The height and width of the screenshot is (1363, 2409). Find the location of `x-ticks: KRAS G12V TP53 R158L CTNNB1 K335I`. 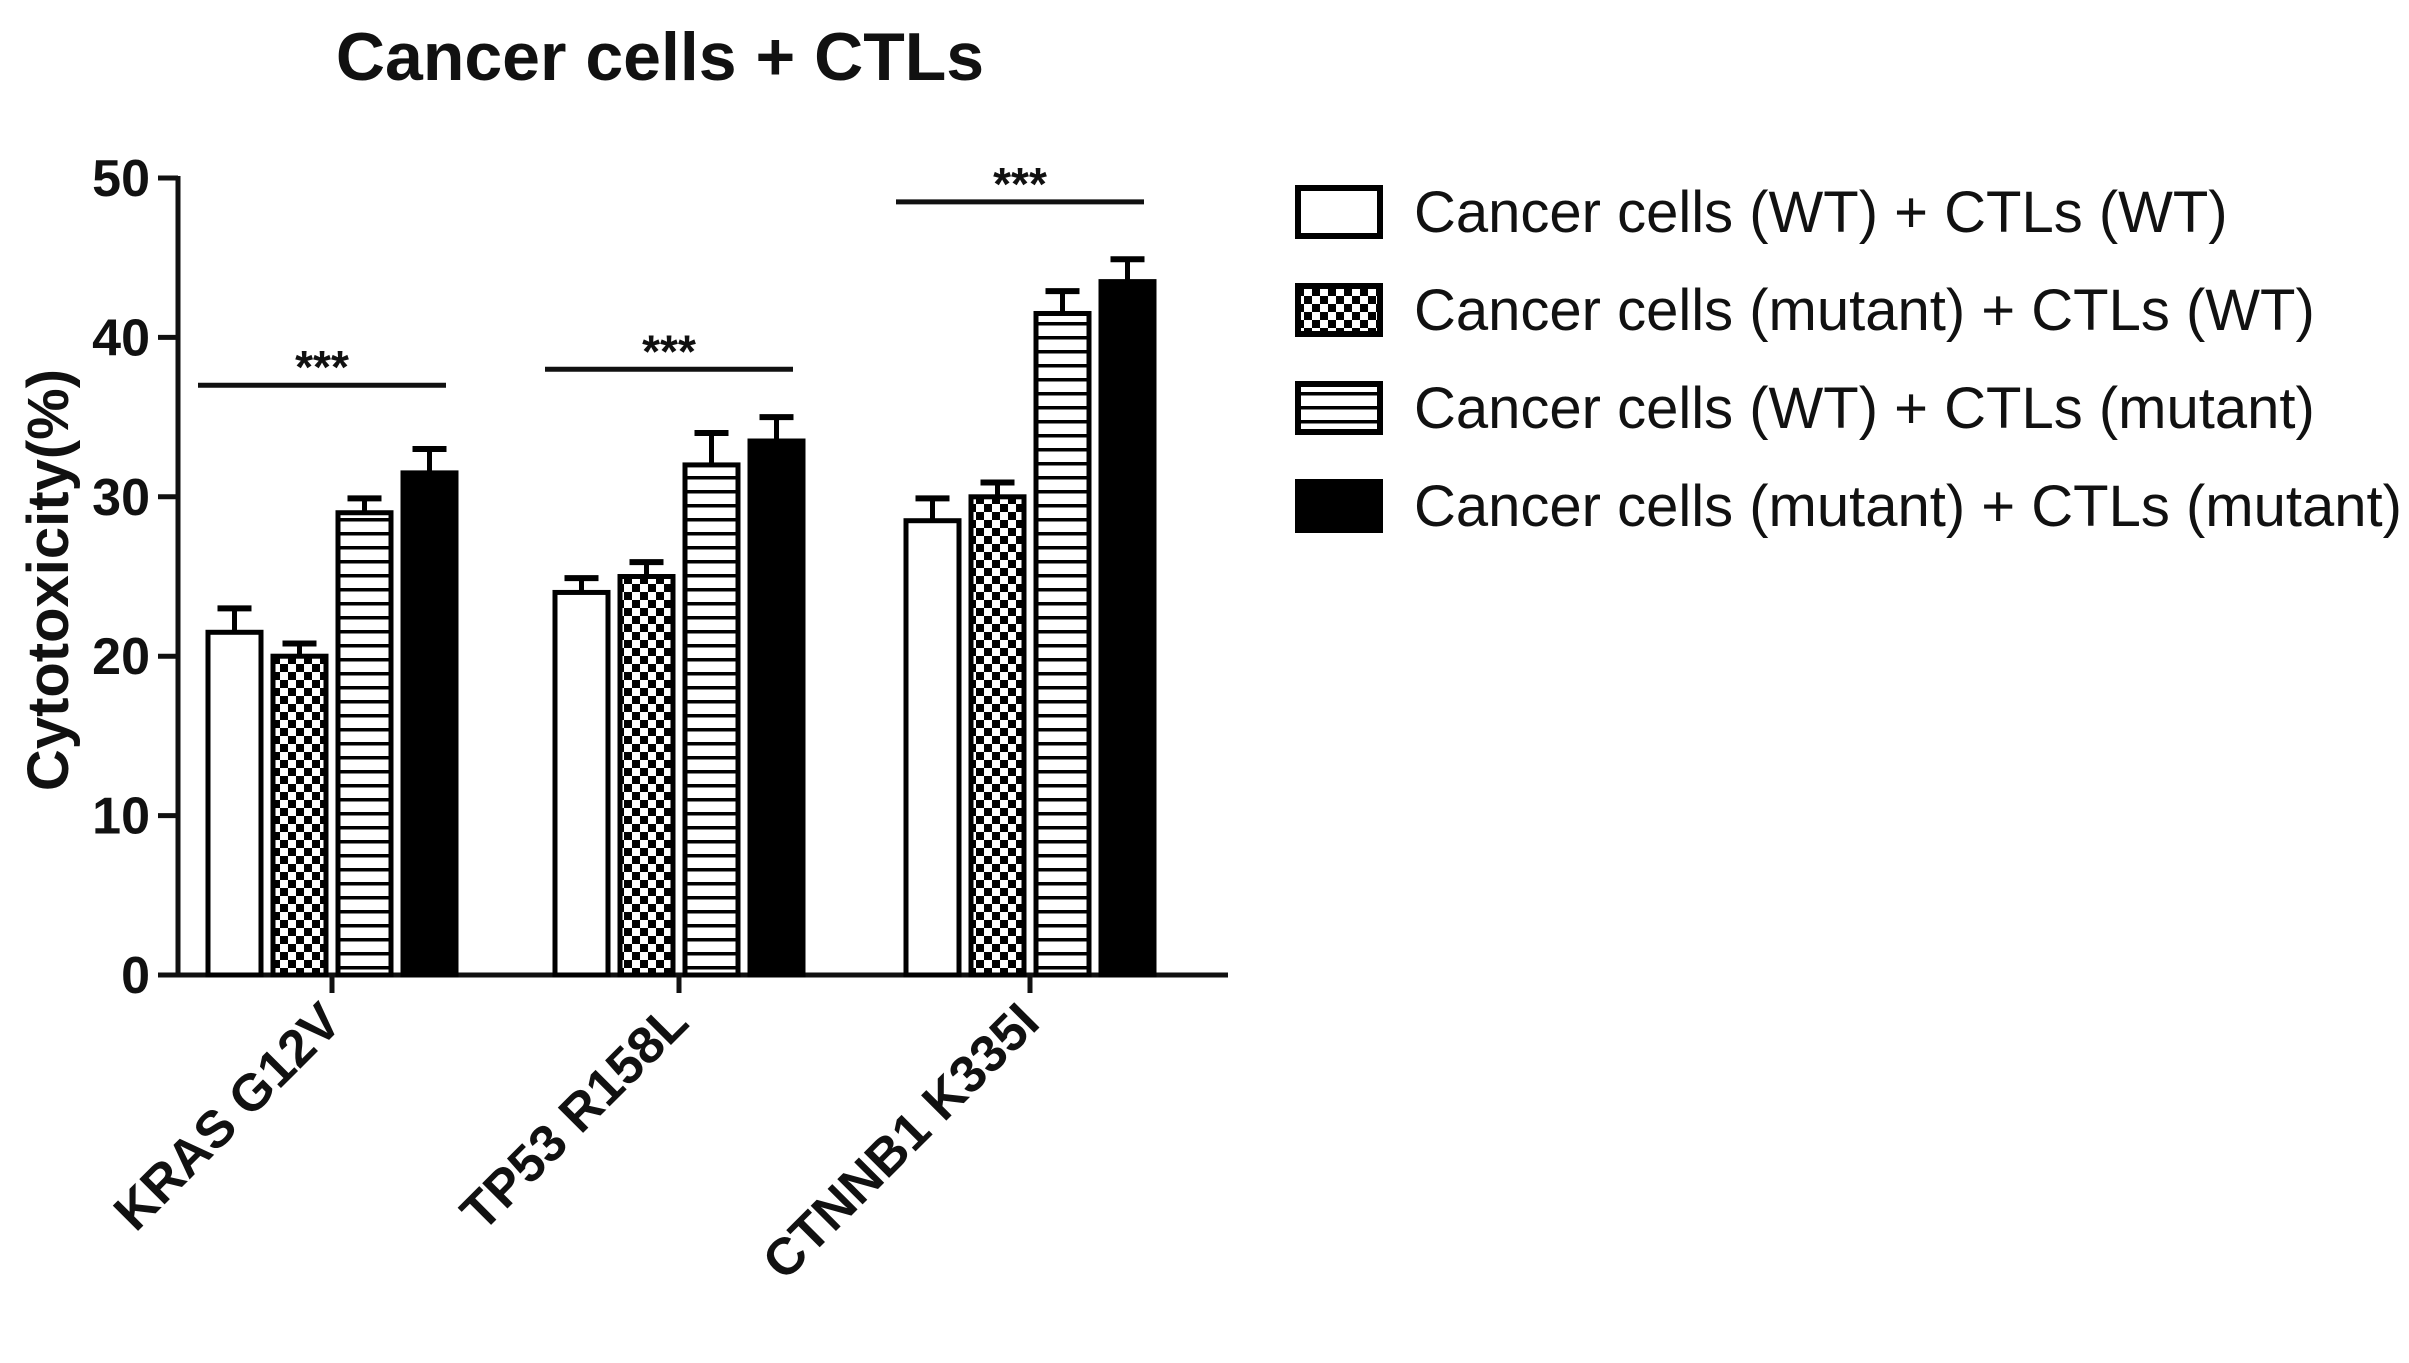

x-ticks: KRAS G12V TP53 R158L CTNNB1 K335I is located at coordinates (576, 1133).